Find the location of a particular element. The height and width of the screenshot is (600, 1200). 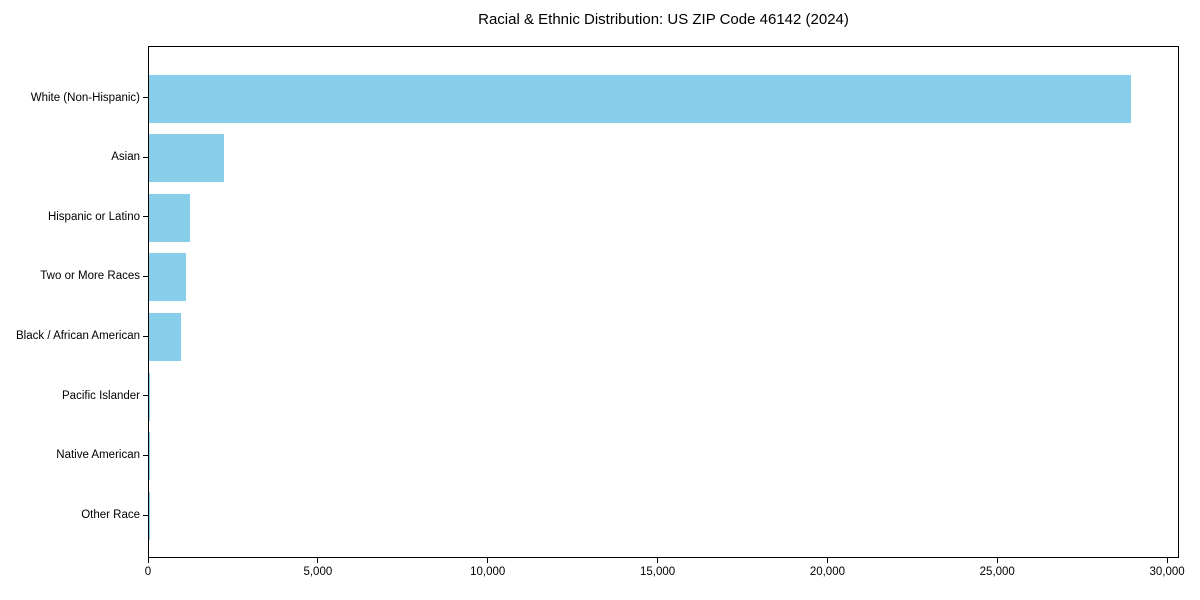

y-tick-label: Other Race is located at coordinates (110, 515).